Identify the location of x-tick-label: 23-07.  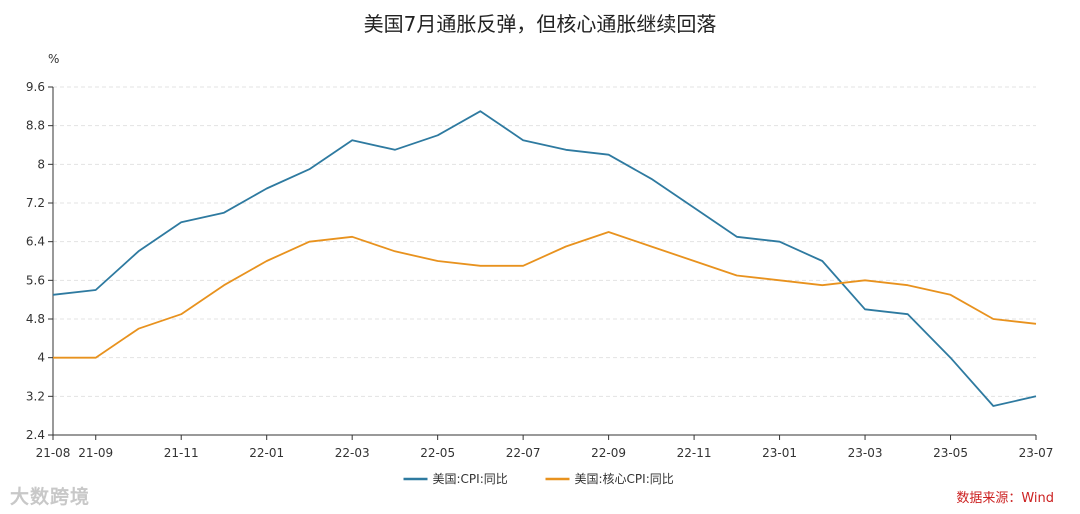
(1036, 453).